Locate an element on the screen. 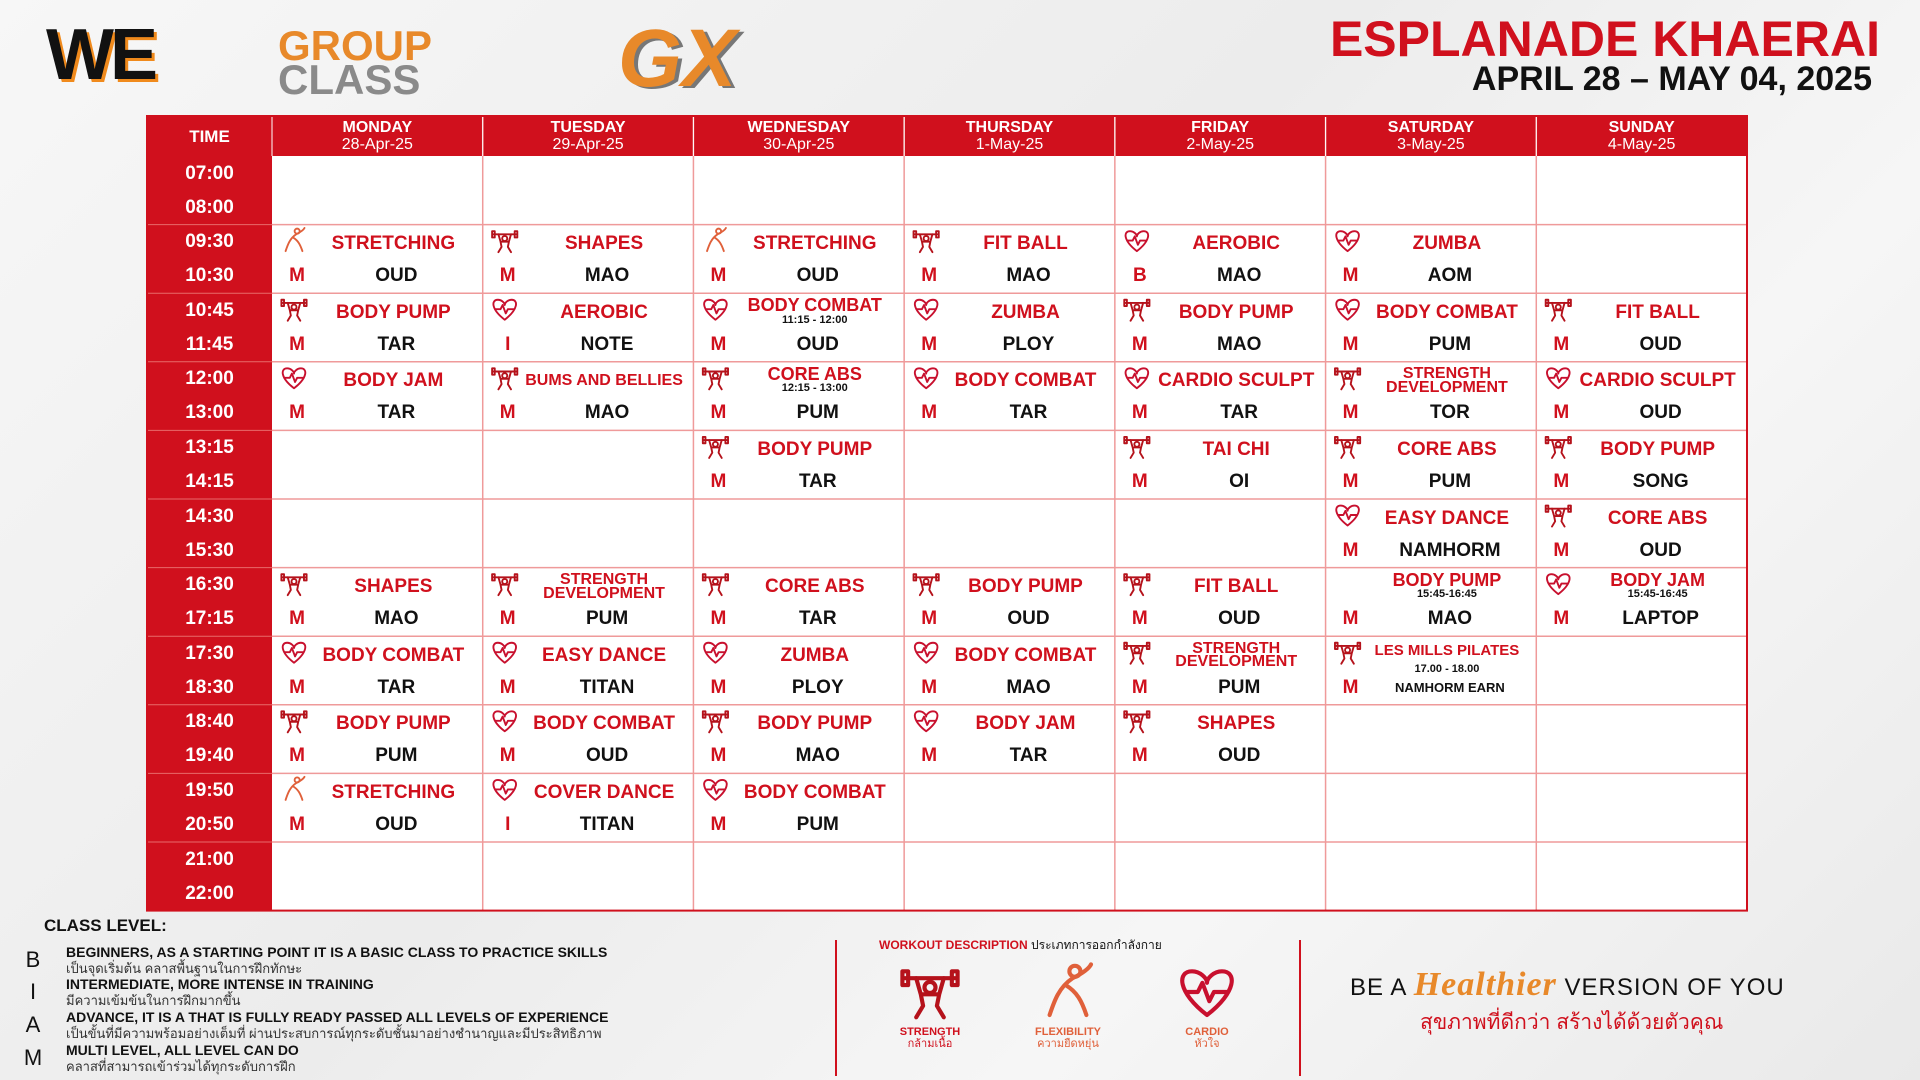  time-end: 19:40 is located at coordinates (209, 756).